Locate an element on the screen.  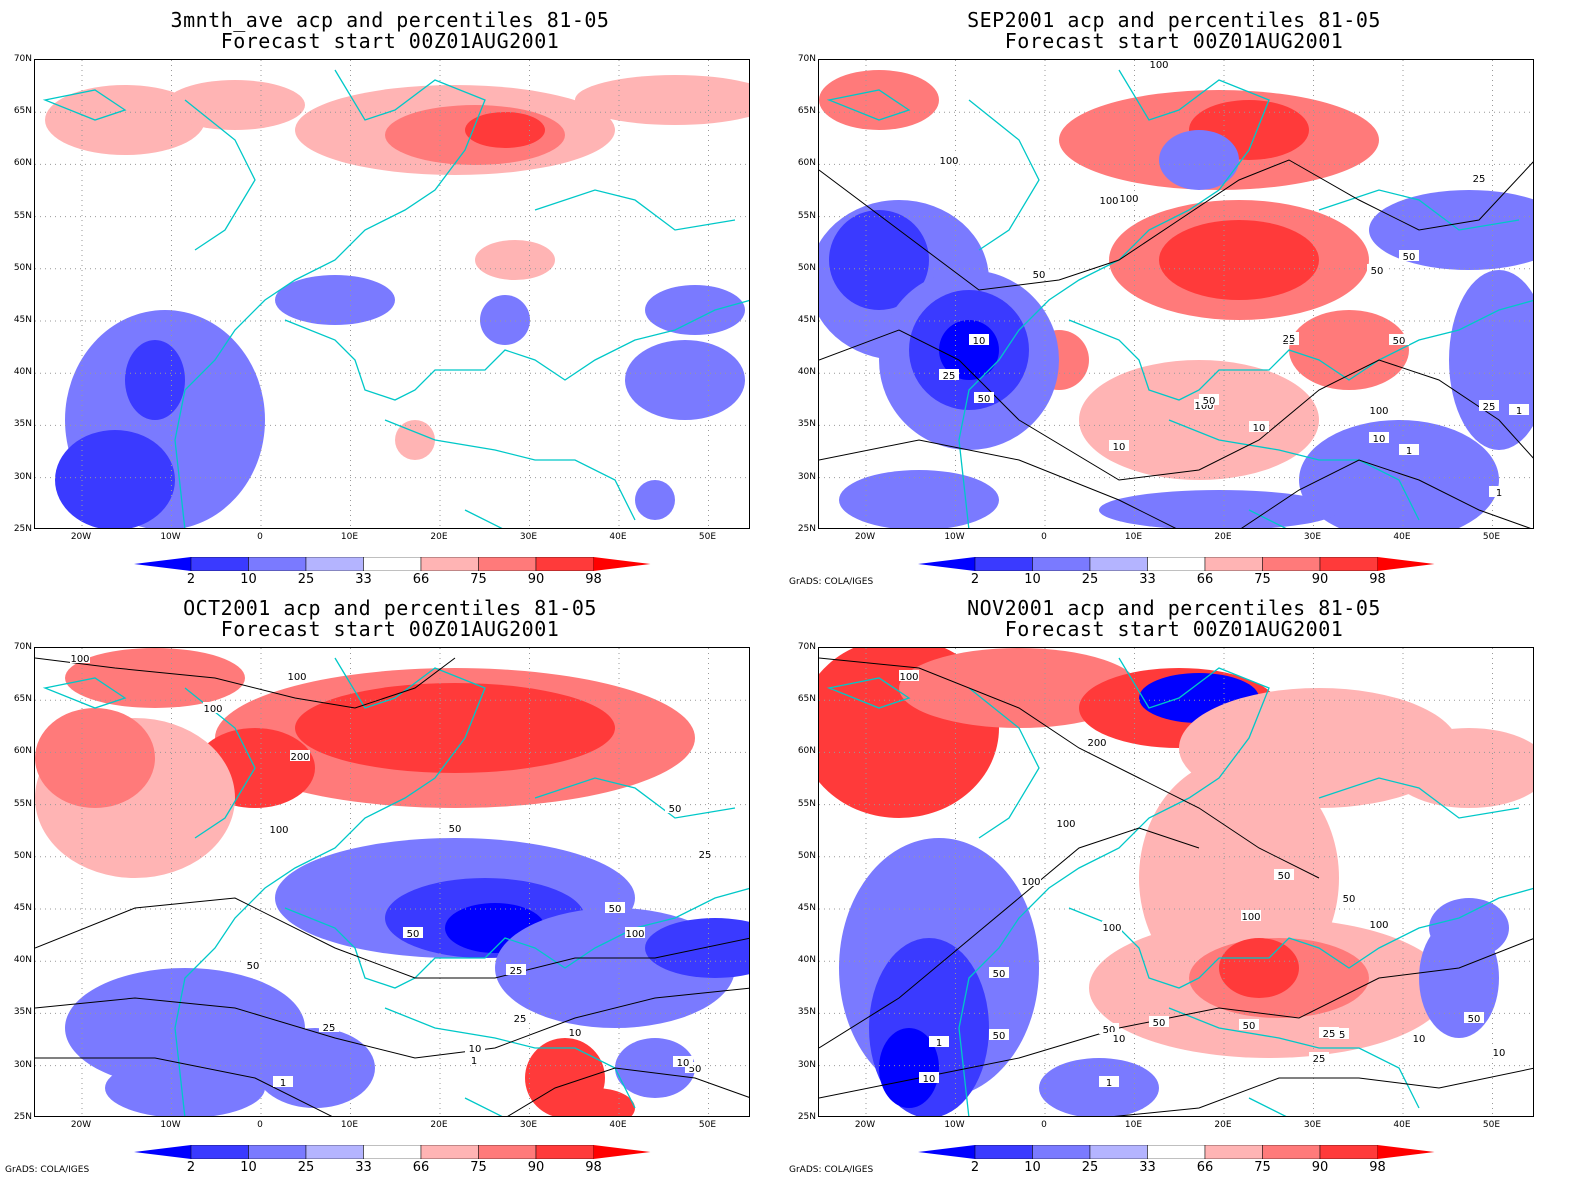
colorbar is located at coordinates (392, 564).